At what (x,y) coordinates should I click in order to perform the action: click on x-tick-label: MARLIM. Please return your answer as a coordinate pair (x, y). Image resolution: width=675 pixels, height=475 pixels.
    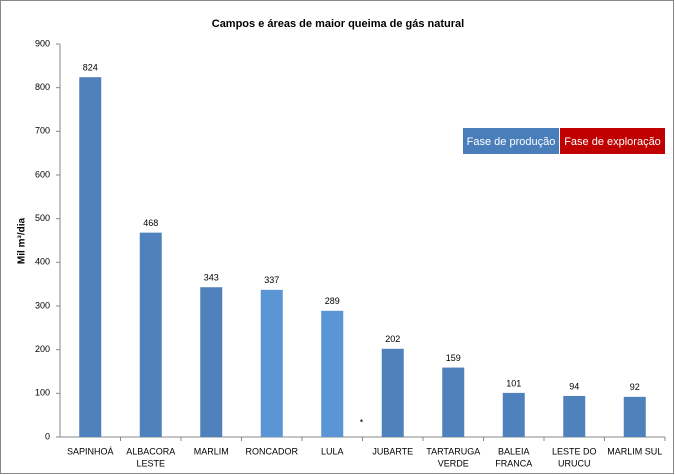
    Looking at the image, I should click on (211, 451).